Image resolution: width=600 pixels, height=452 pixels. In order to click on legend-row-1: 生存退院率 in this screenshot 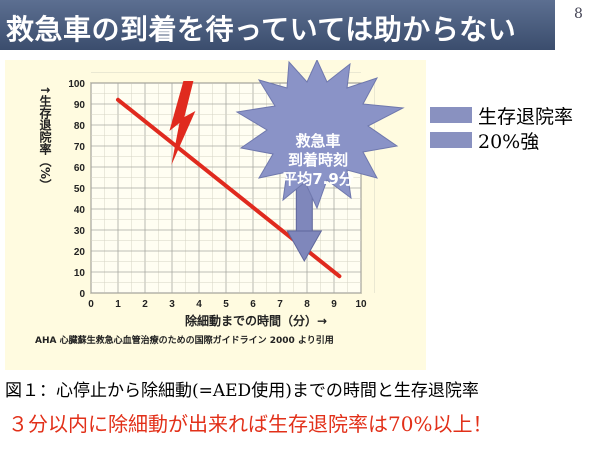, I will do `click(501, 117)`.